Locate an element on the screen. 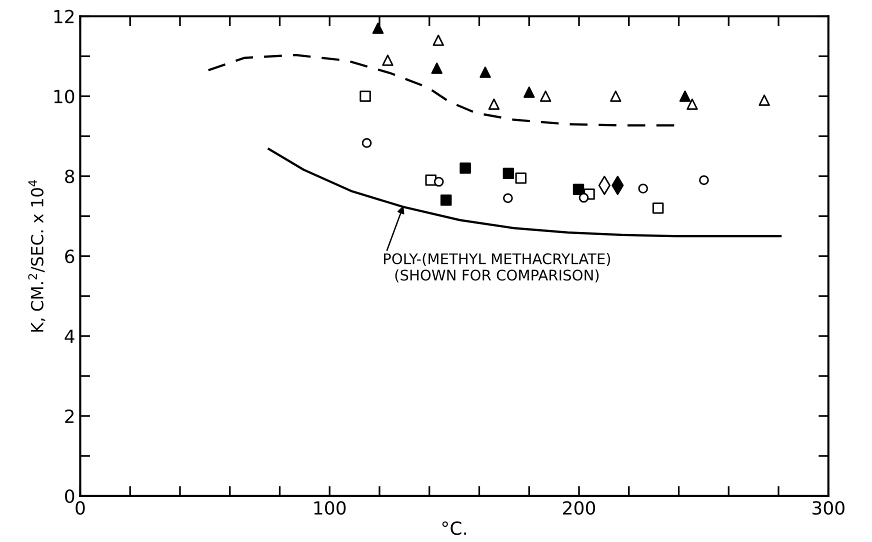  line-series is located at coordinates (525, 193).